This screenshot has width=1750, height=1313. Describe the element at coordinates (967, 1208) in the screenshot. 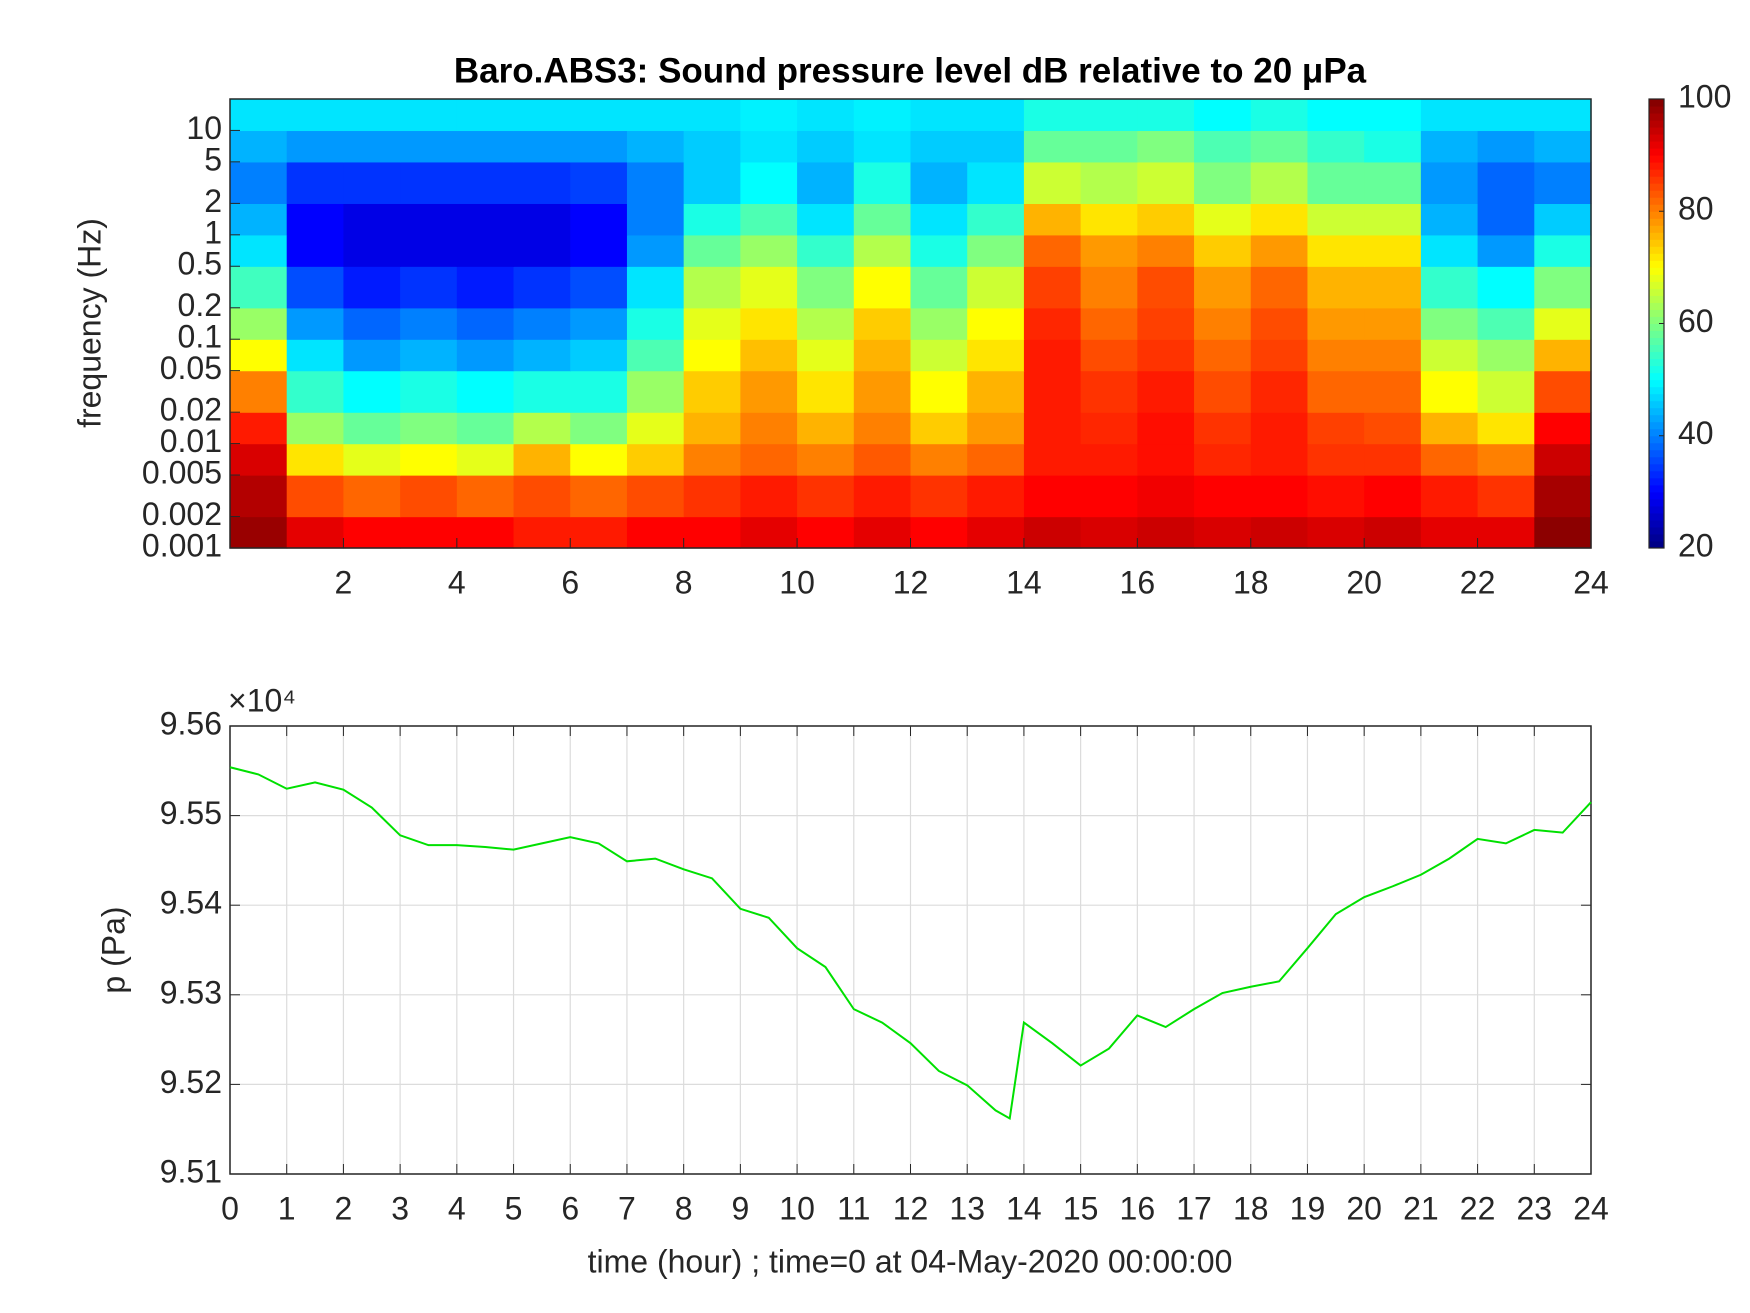

I see `x-tick-label: 13` at that location.